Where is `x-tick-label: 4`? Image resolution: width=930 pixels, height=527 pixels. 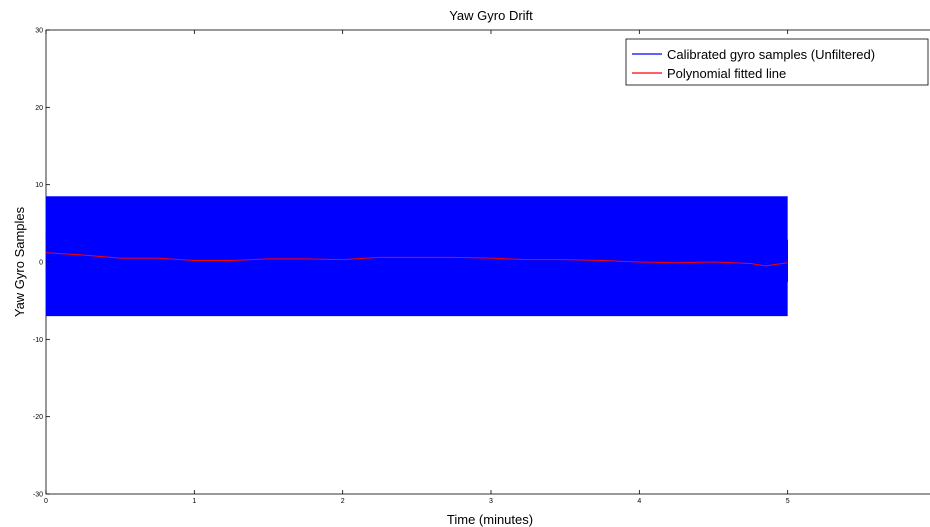 x-tick-label: 4 is located at coordinates (639, 501).